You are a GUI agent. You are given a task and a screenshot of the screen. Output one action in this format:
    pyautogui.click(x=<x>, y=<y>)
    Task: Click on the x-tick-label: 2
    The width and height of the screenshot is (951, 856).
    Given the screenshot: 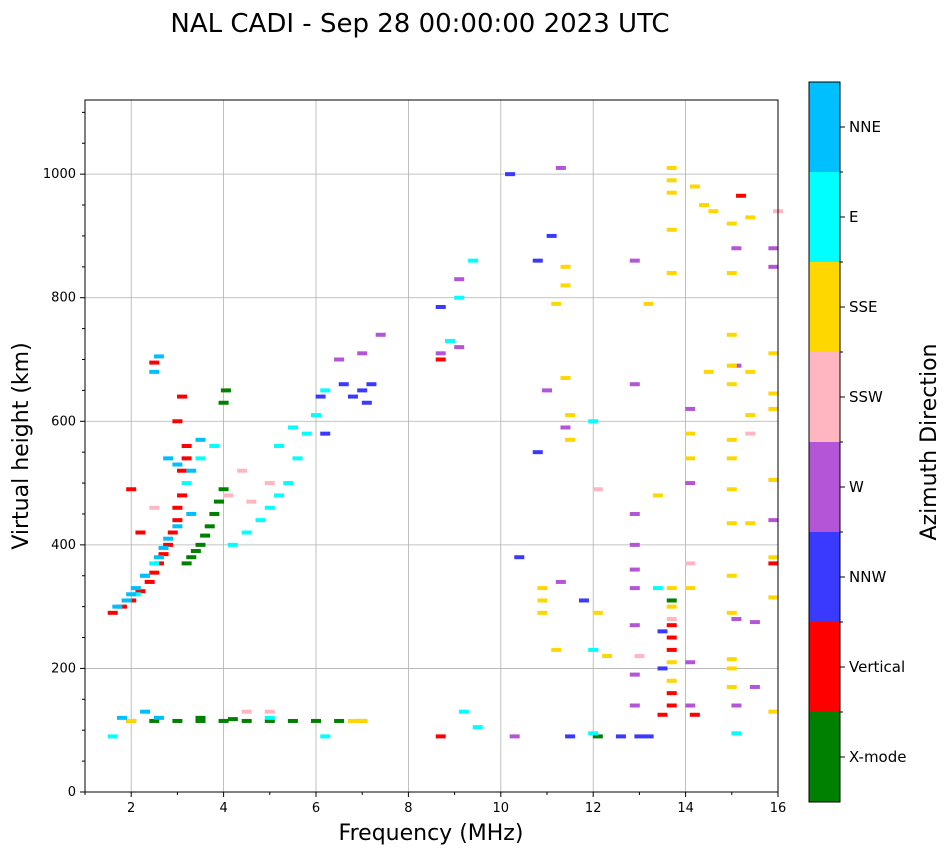 What is the action you would take?
    pyautogui.click(x=131, y=808)
    